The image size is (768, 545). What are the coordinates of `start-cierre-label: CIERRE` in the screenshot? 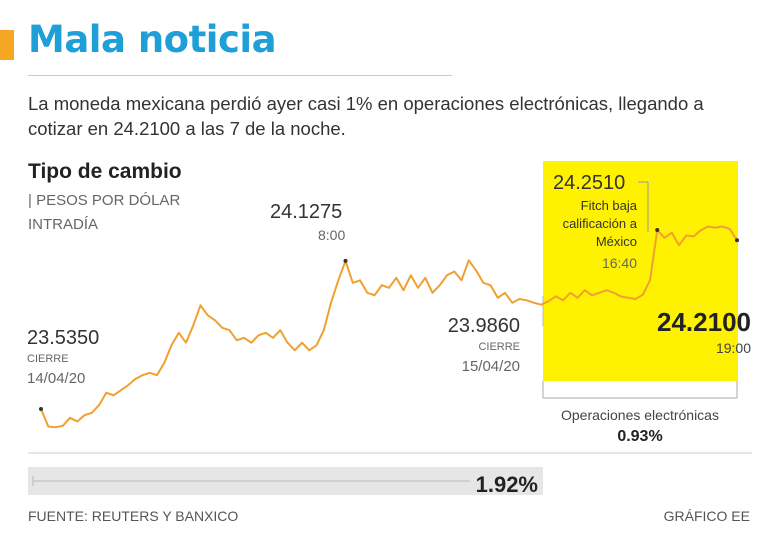 It's located at (48, 359).